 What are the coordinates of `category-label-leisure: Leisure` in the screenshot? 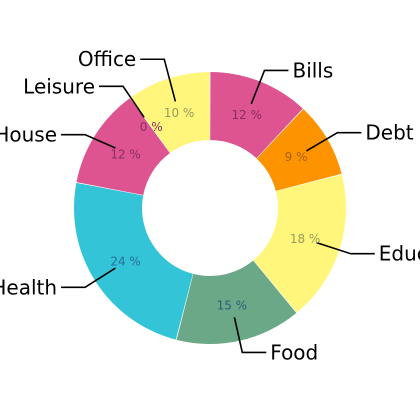 It's located at (59, 86).